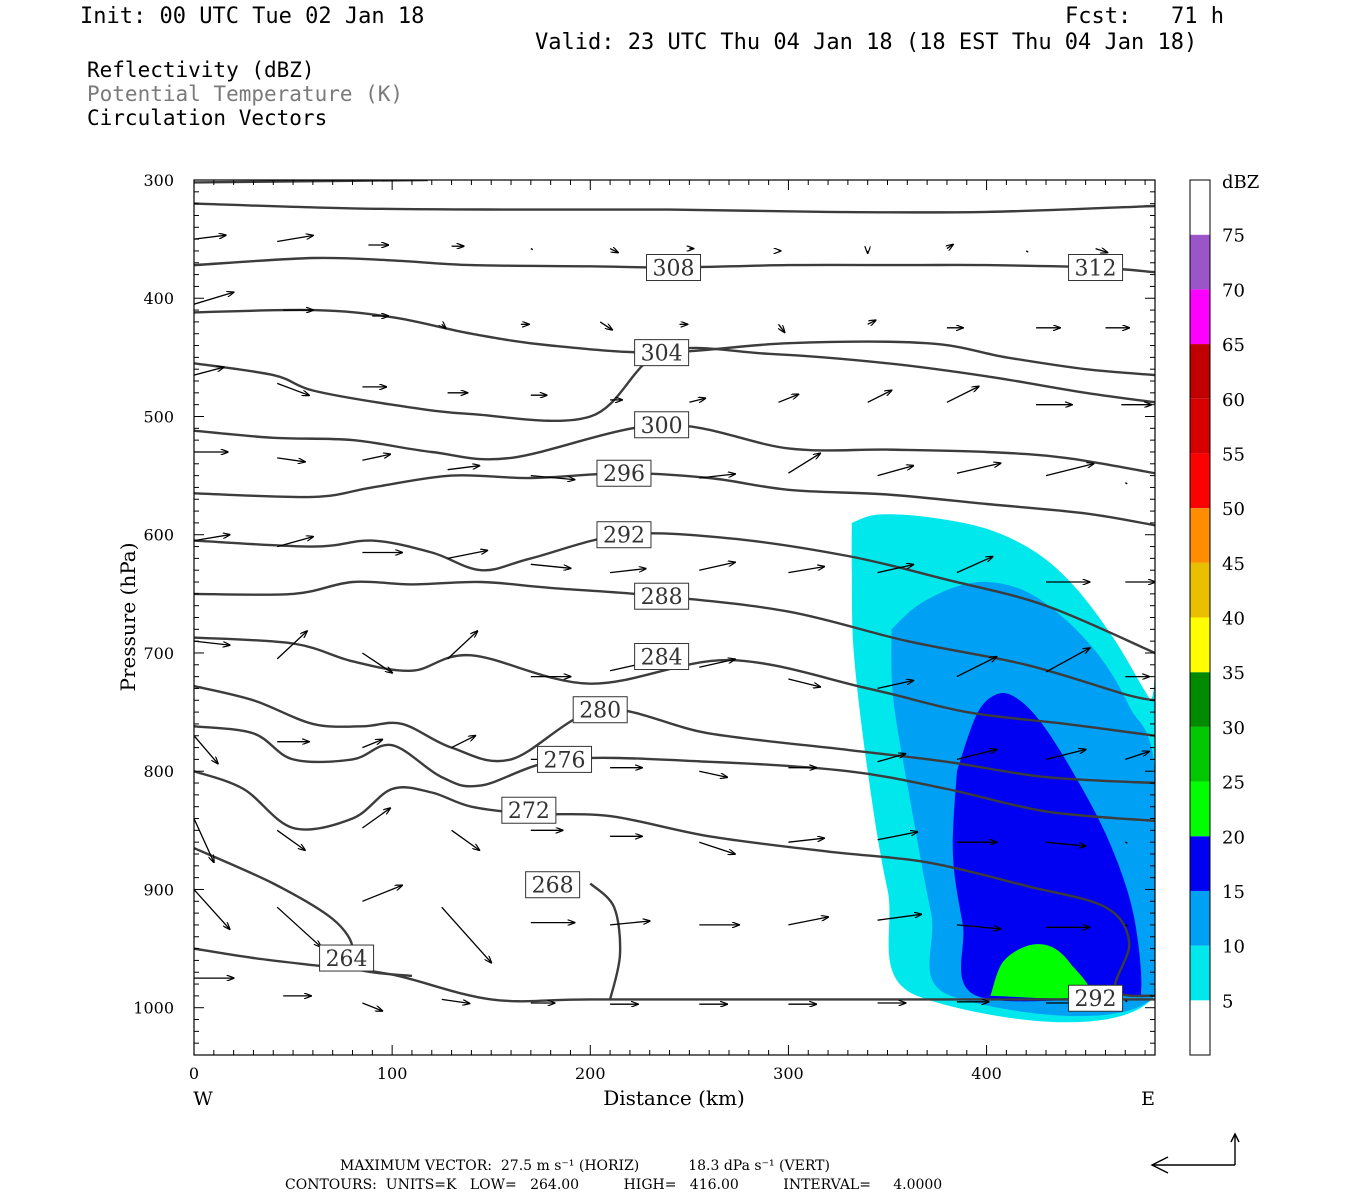 This screenshot has height=1200, width=1350. I want to click on svg-text: 300, so click(662, 426).